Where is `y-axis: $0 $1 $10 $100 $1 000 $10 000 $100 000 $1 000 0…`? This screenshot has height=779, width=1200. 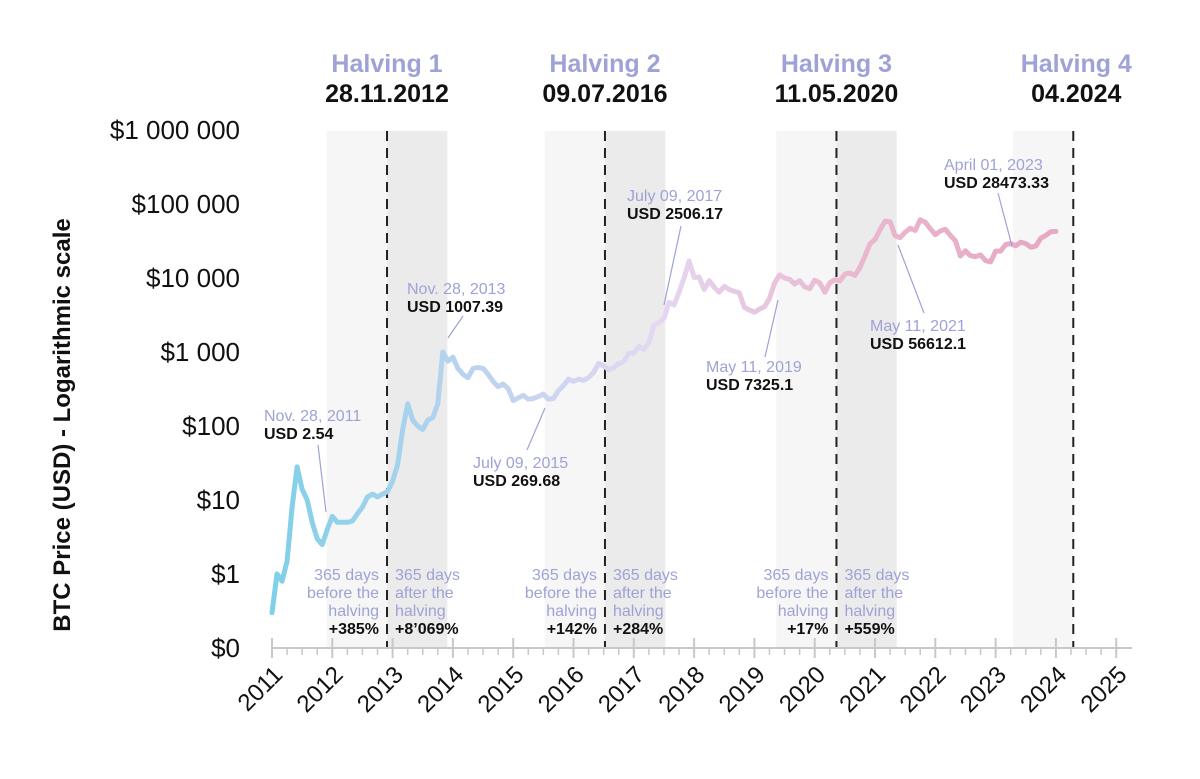
y-axis: $0 $1 $10 $100 $1 000 $10 000 $100 000 $1 000 0… is located at coordinates (175, 389).